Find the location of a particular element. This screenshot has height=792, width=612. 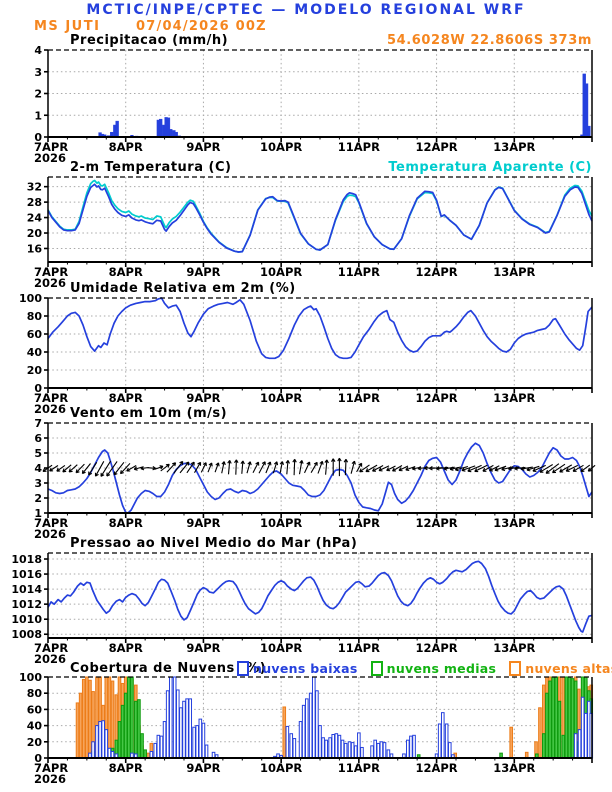

panel-title-humidity: Umidade Relativa em 2m (%) is located at coordinates (183, 288).